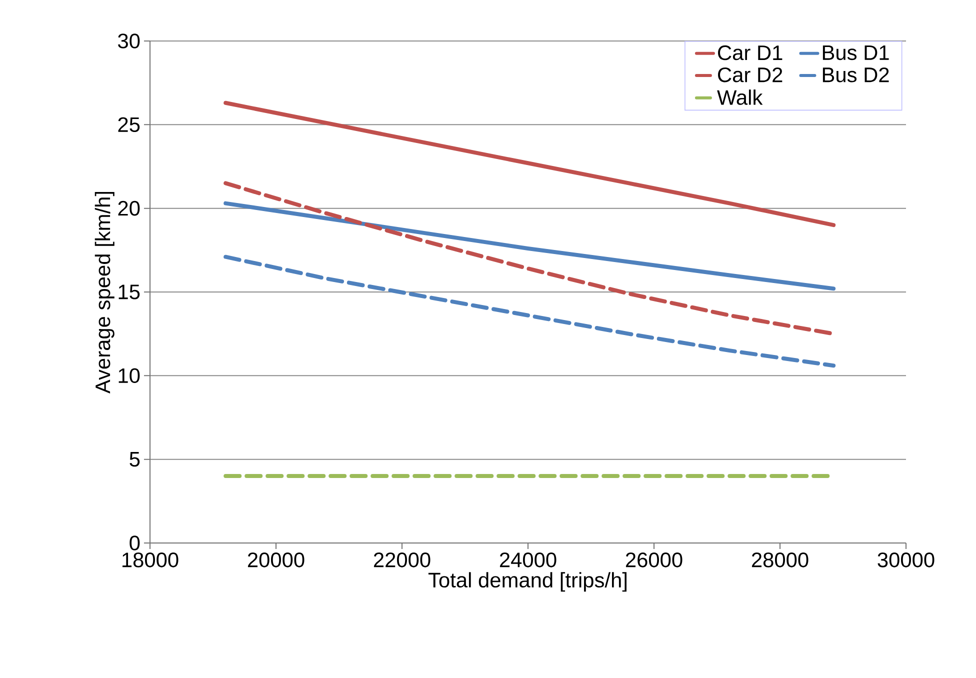 The width and height of the screenshot is (976, 678). Describe the element at coordinates (654, 560) in the screenshot. I see `x-tick-label: 26000` at that location.